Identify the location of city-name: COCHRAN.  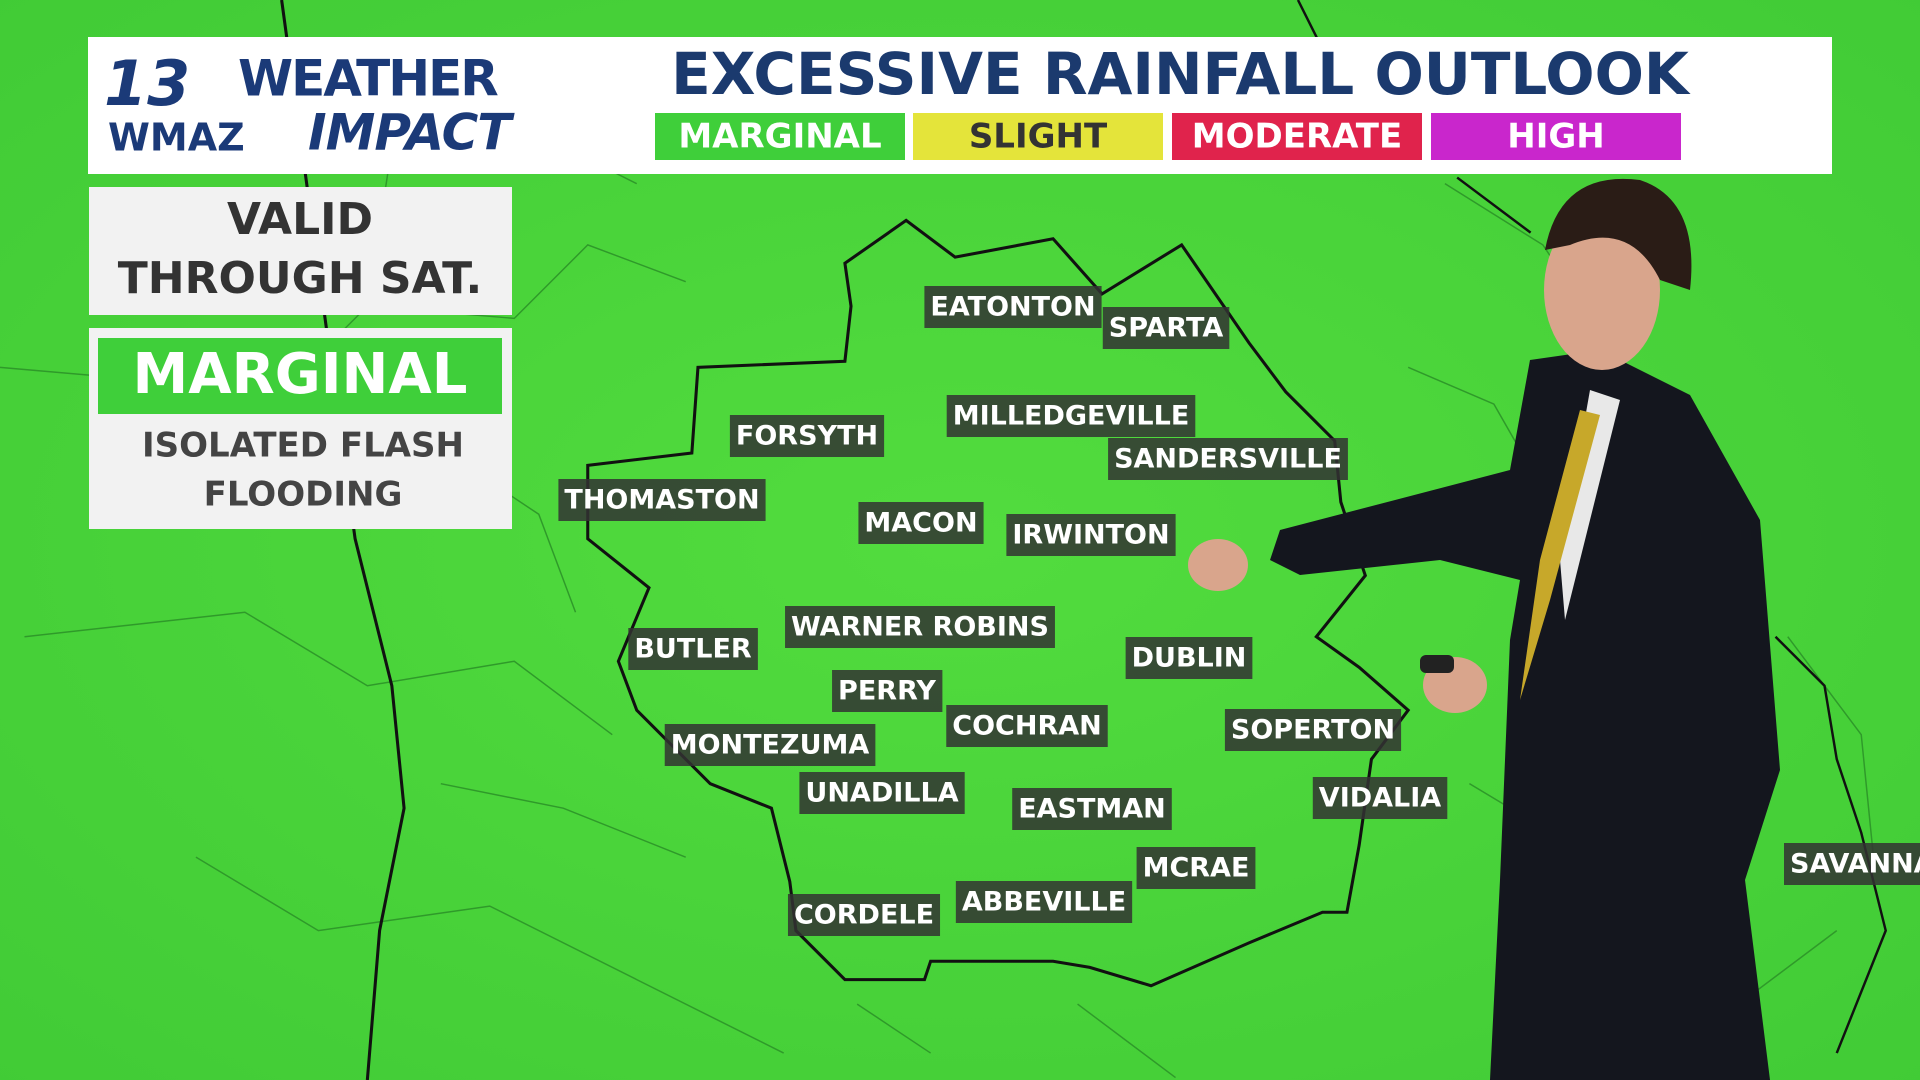
(1026, 726).